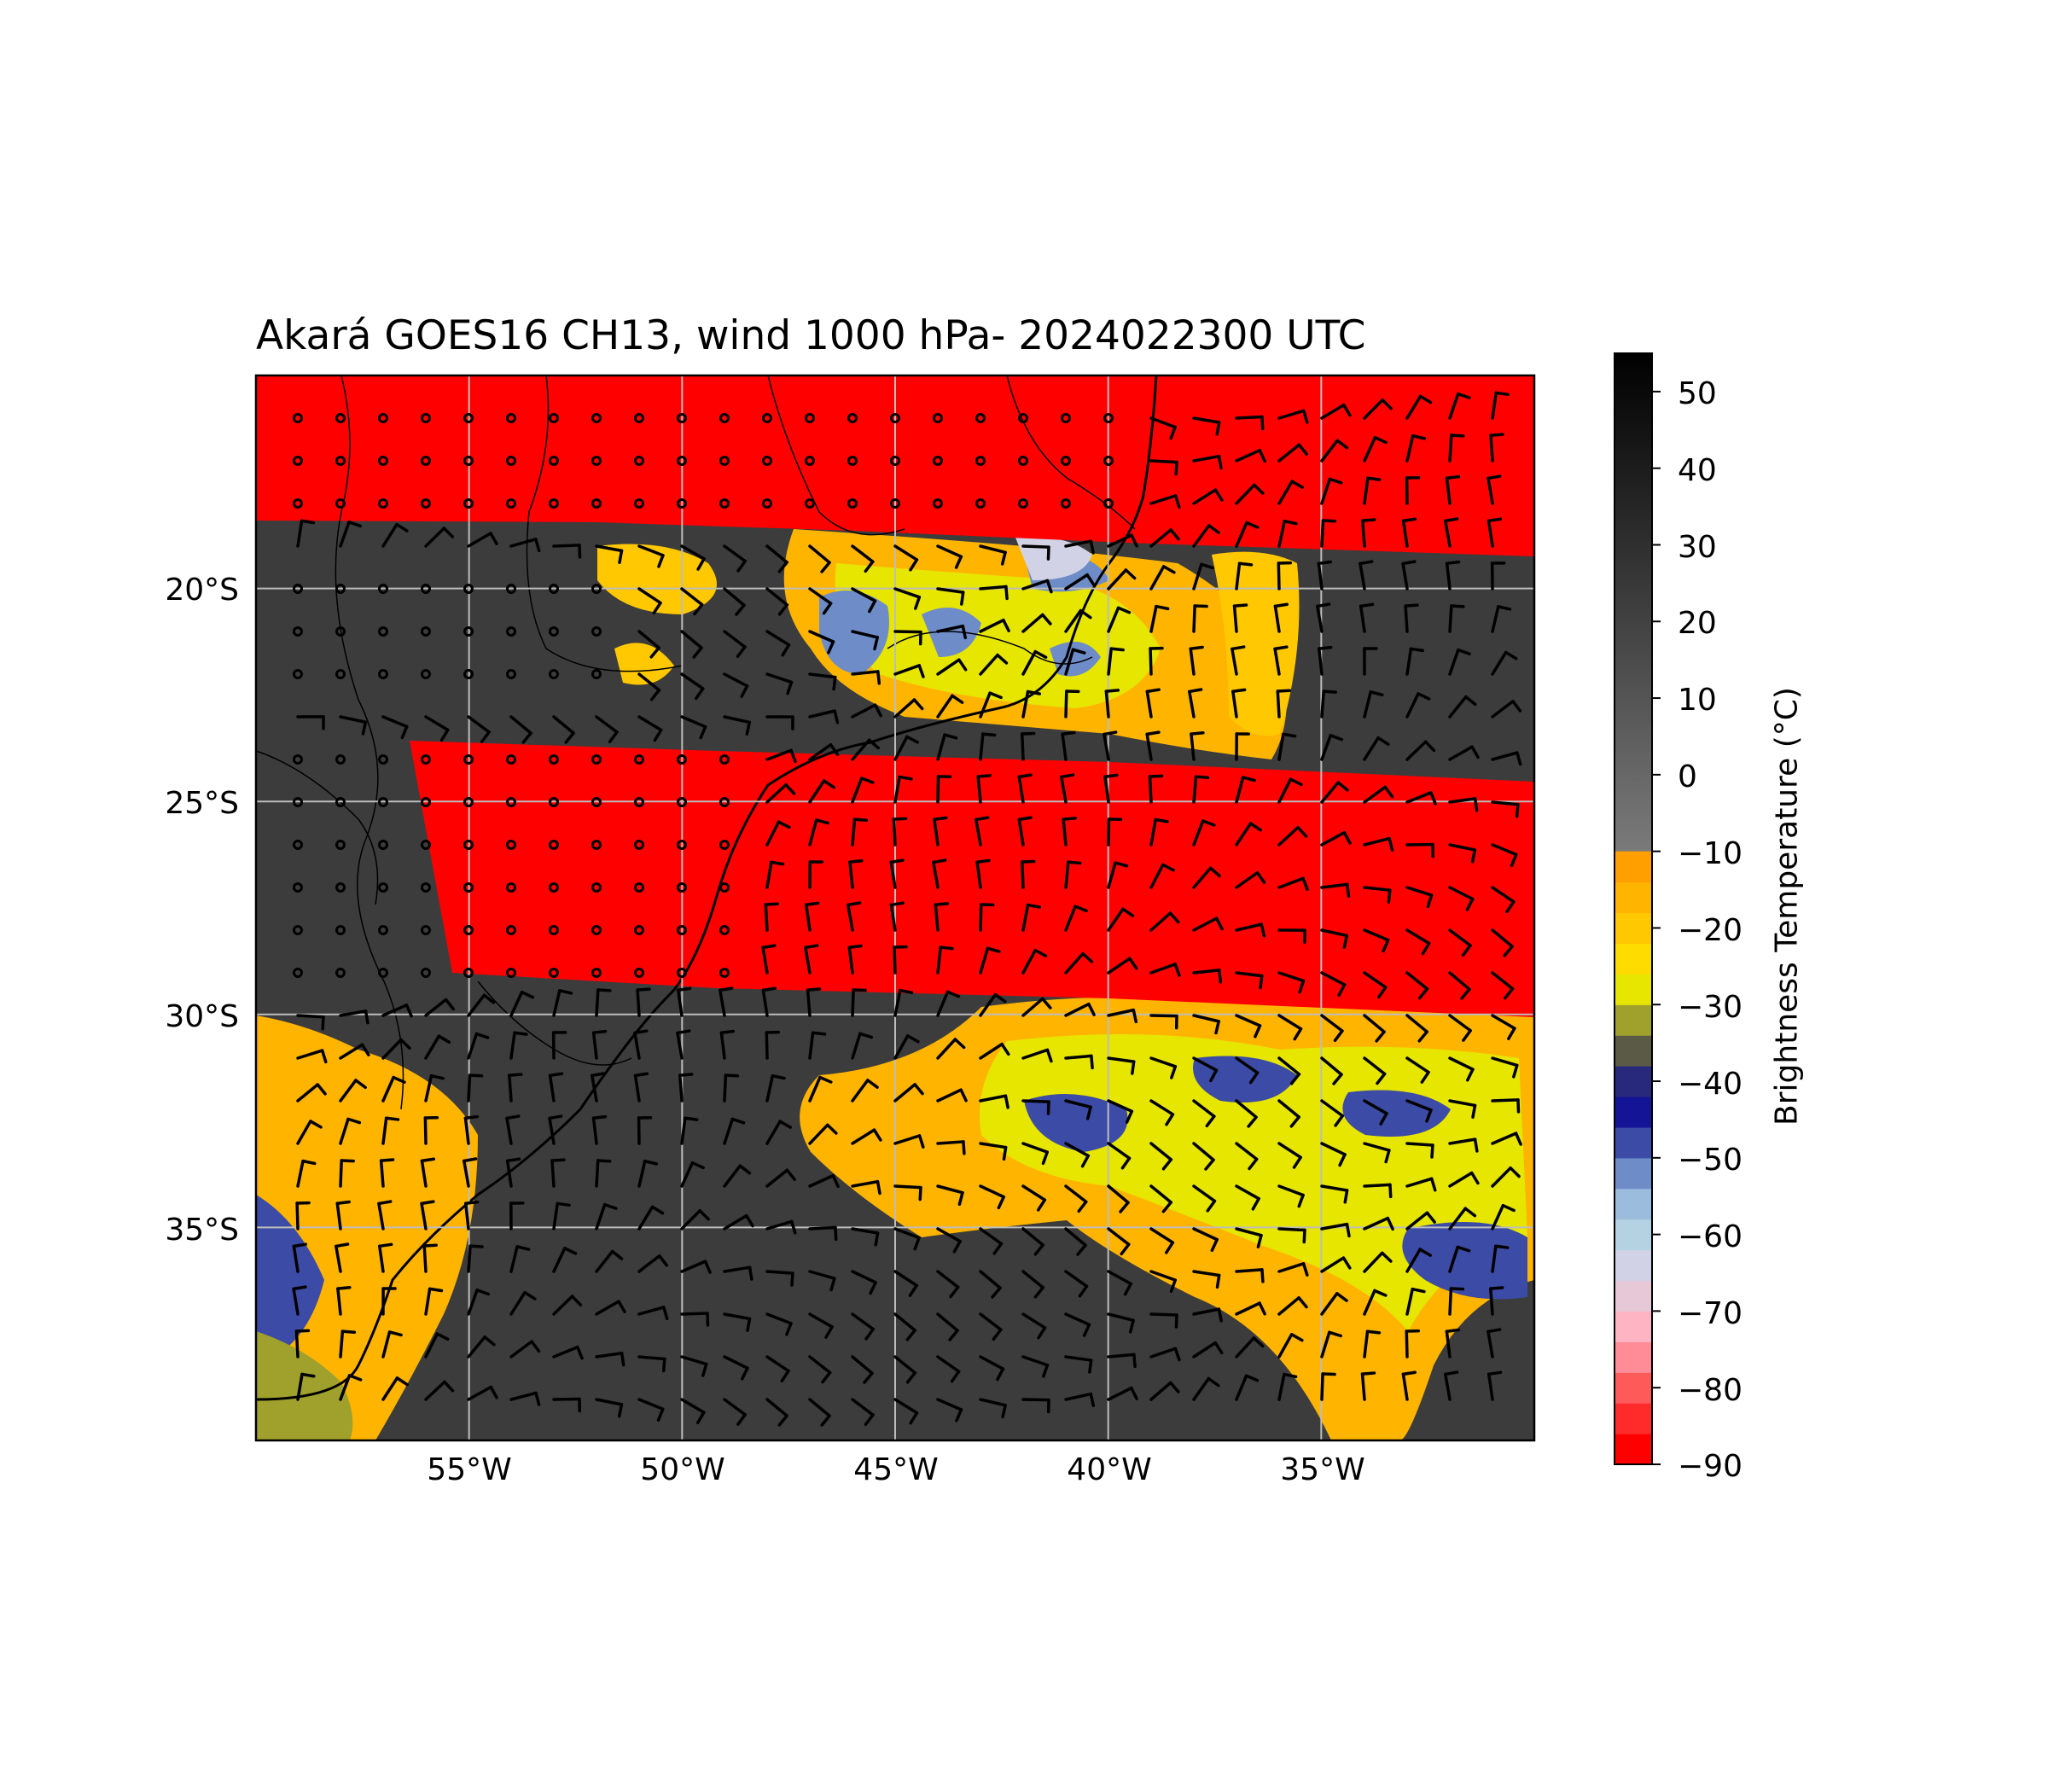  I want to click on colorbar-tick-label: 30, so click(1697, 547).